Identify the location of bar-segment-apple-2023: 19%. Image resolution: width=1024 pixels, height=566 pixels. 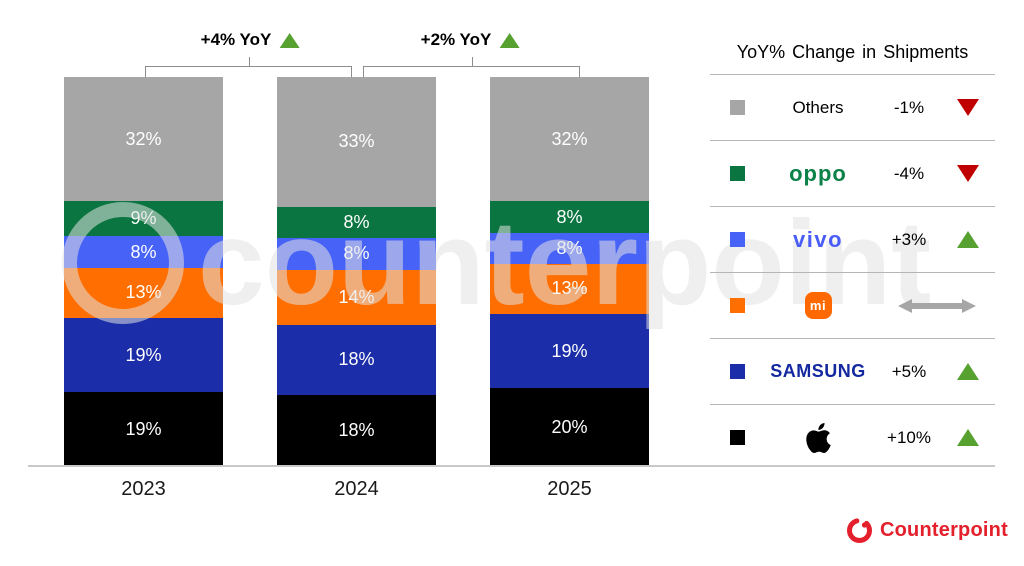
(143, 429).